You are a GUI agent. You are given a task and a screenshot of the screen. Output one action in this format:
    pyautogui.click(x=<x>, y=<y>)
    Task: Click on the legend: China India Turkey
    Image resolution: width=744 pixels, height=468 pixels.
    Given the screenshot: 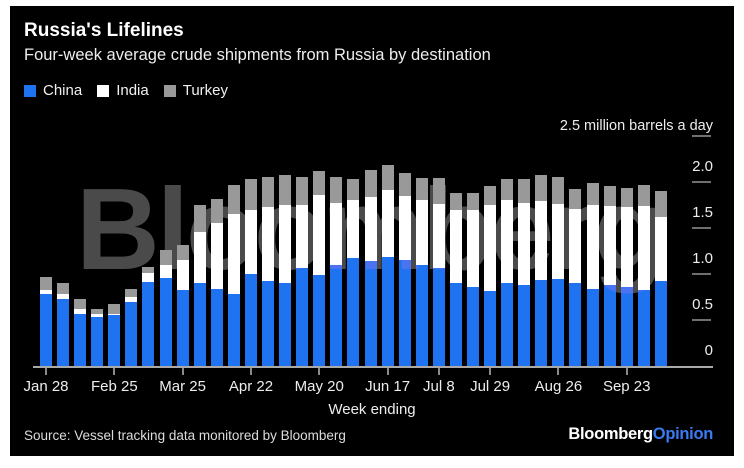 What is the action you would take?
    pyautogui.click(x=133, y=90)
    